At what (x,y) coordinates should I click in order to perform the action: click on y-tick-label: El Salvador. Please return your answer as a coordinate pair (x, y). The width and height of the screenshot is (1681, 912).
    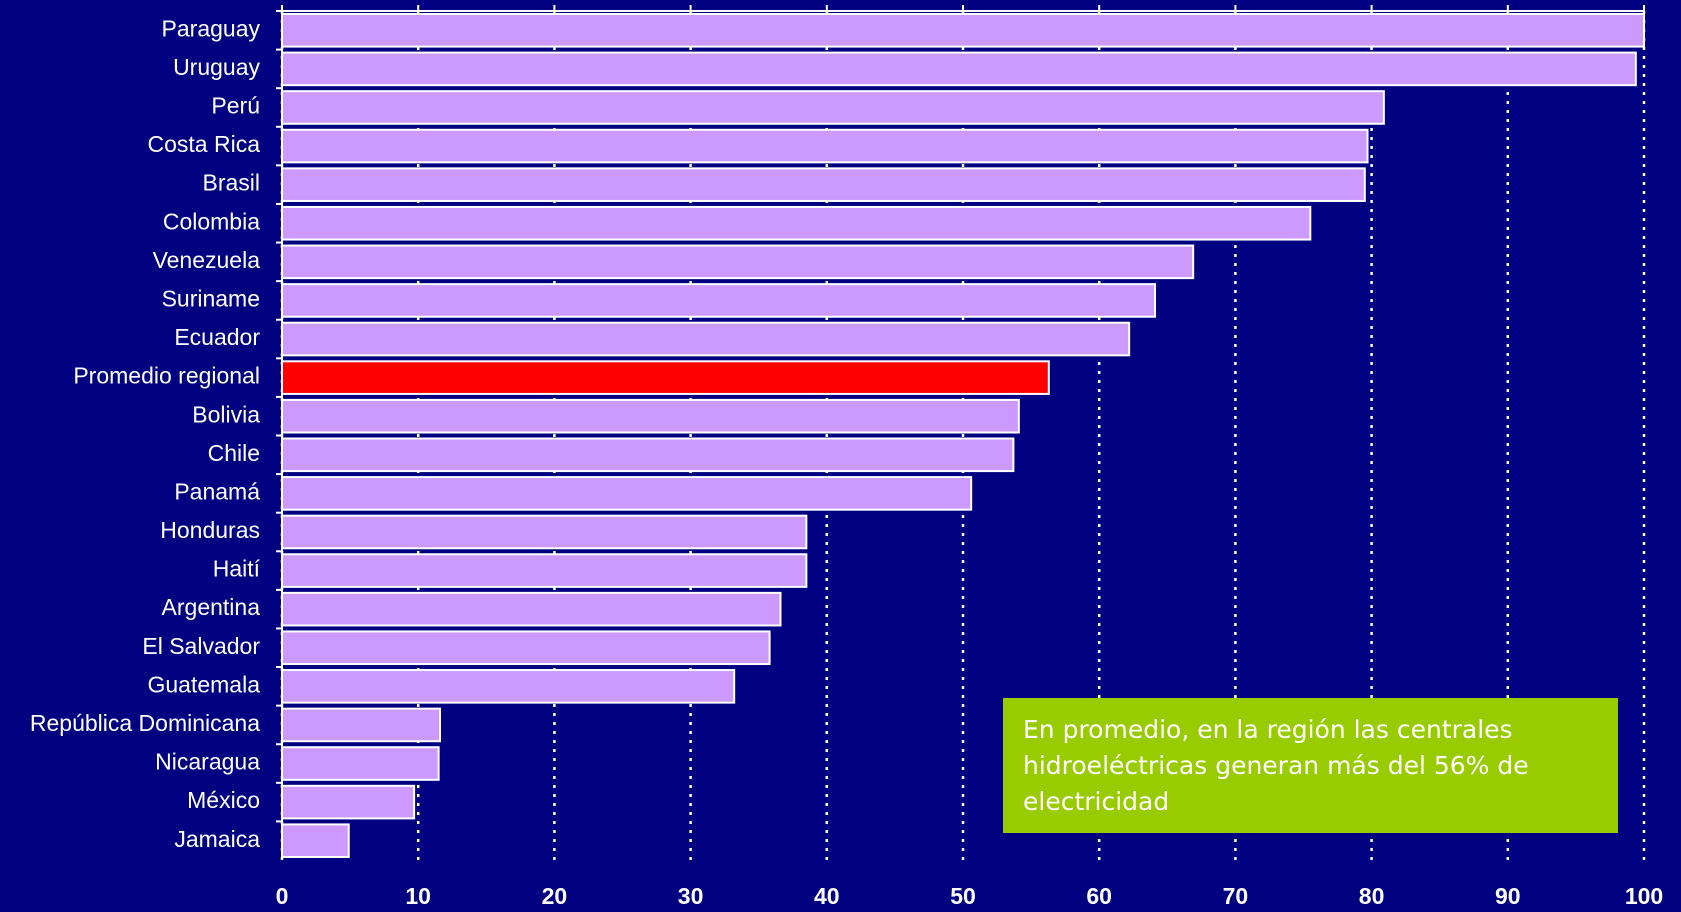
    Looking at the image, I should click on (201, 646).